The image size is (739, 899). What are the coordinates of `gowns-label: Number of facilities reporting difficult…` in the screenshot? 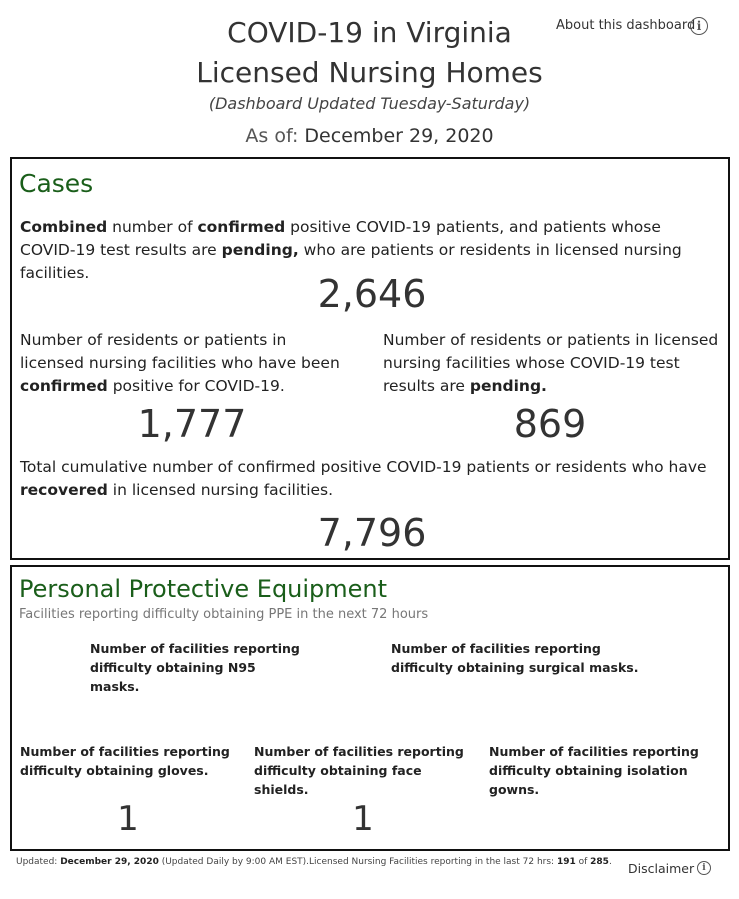 It's located at (594, 770).